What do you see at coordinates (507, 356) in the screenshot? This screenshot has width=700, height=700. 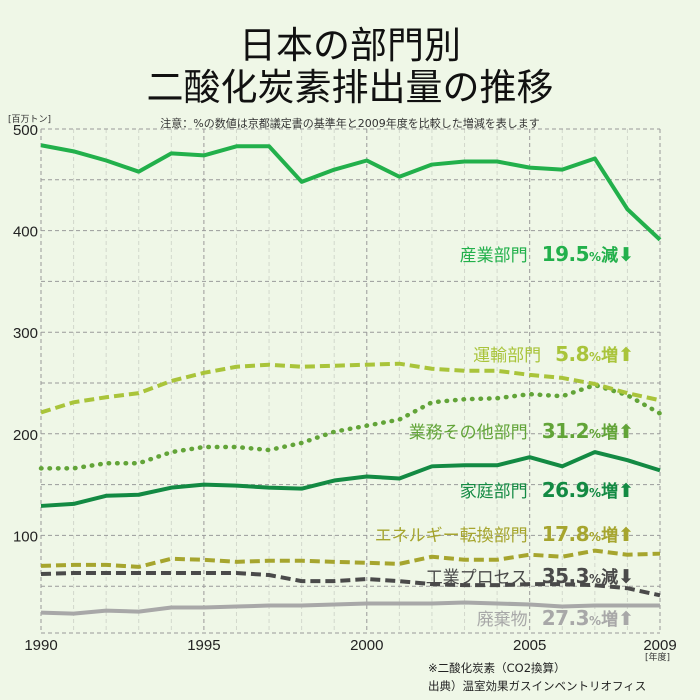 I see `series-name: 運輸部門` at bounding box center [507, 356].